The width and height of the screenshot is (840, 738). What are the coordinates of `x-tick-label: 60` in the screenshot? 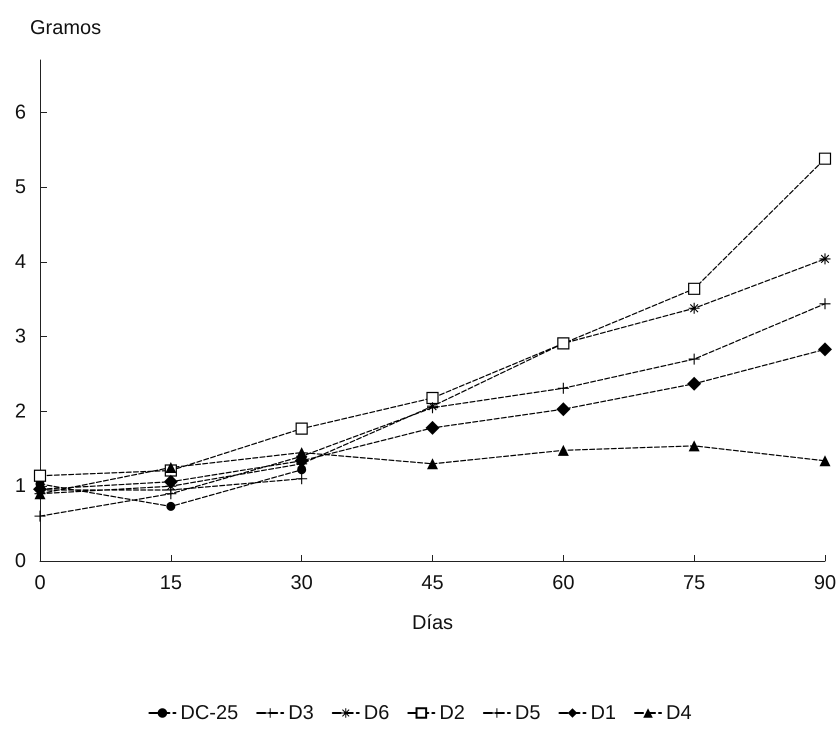 It's located at (563, 583).